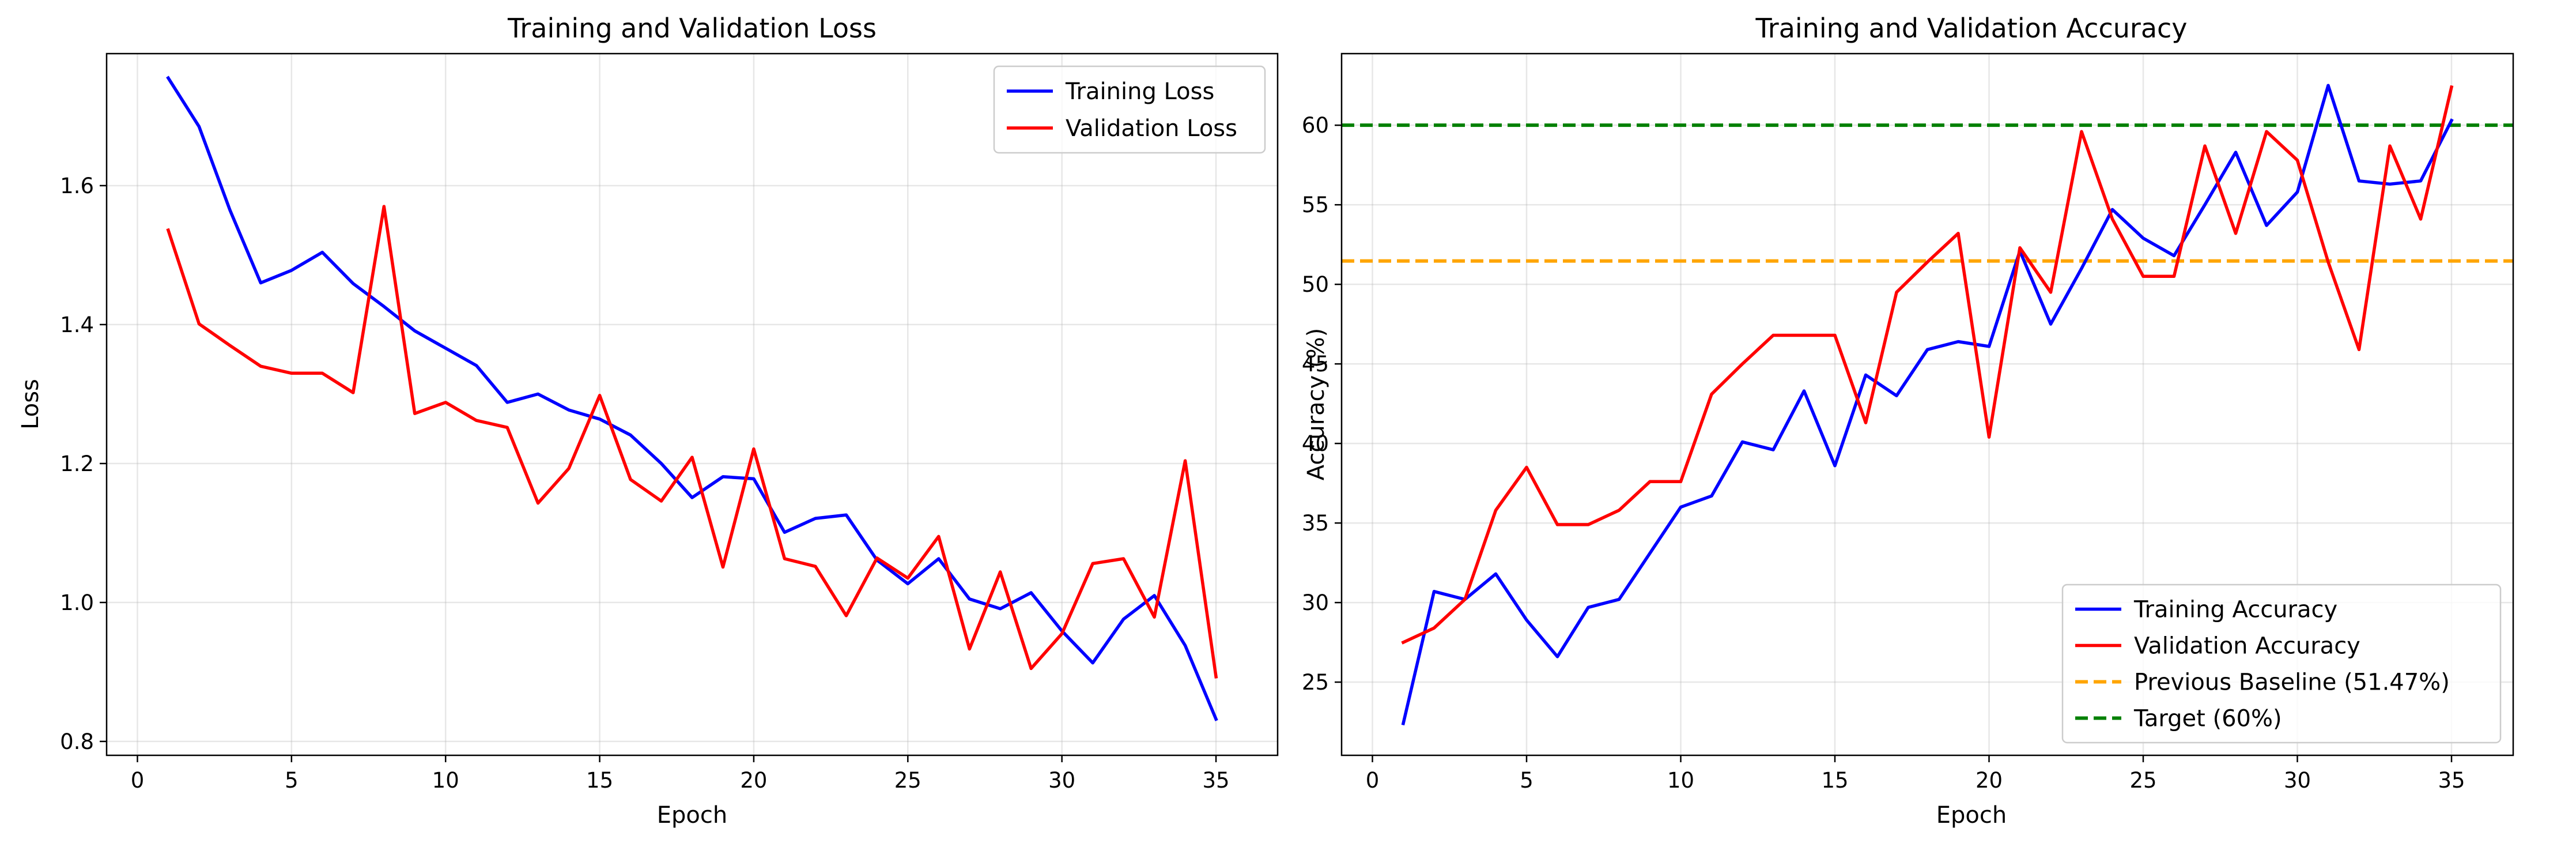 The width and height of the screenshot is (2576, 847). I want to click on loss-y-tick-label: 1.2, so click(77, 463).